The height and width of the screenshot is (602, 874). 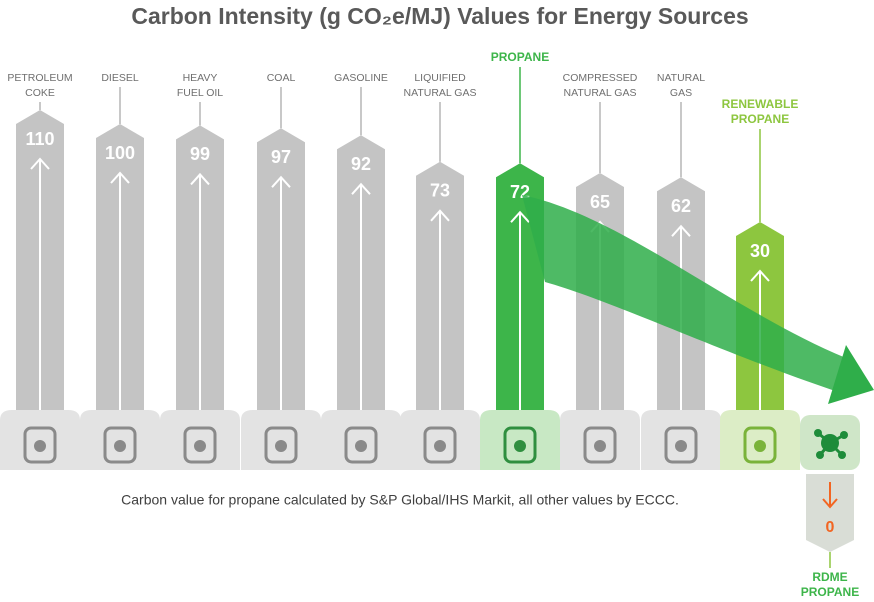 What do you see at coordinates (200, 78) in the screenshot?
I see `category-label: HEAVY` at bounding box center [200, 78].